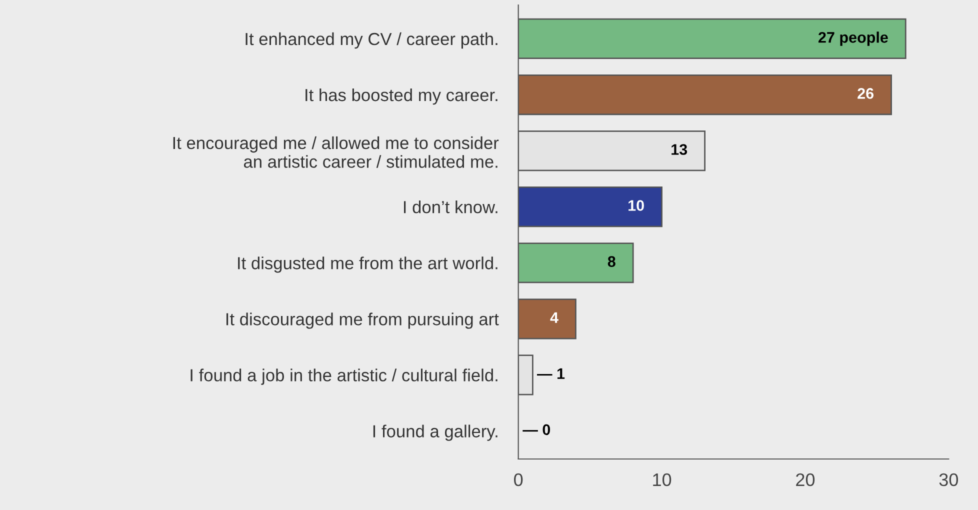 This screenshot has height=510, width=978. What do you see at coordinates (435, 432) in the screenshot?
I see `y-tick-label: I found a gallery.` at bounding box center [435, 432].